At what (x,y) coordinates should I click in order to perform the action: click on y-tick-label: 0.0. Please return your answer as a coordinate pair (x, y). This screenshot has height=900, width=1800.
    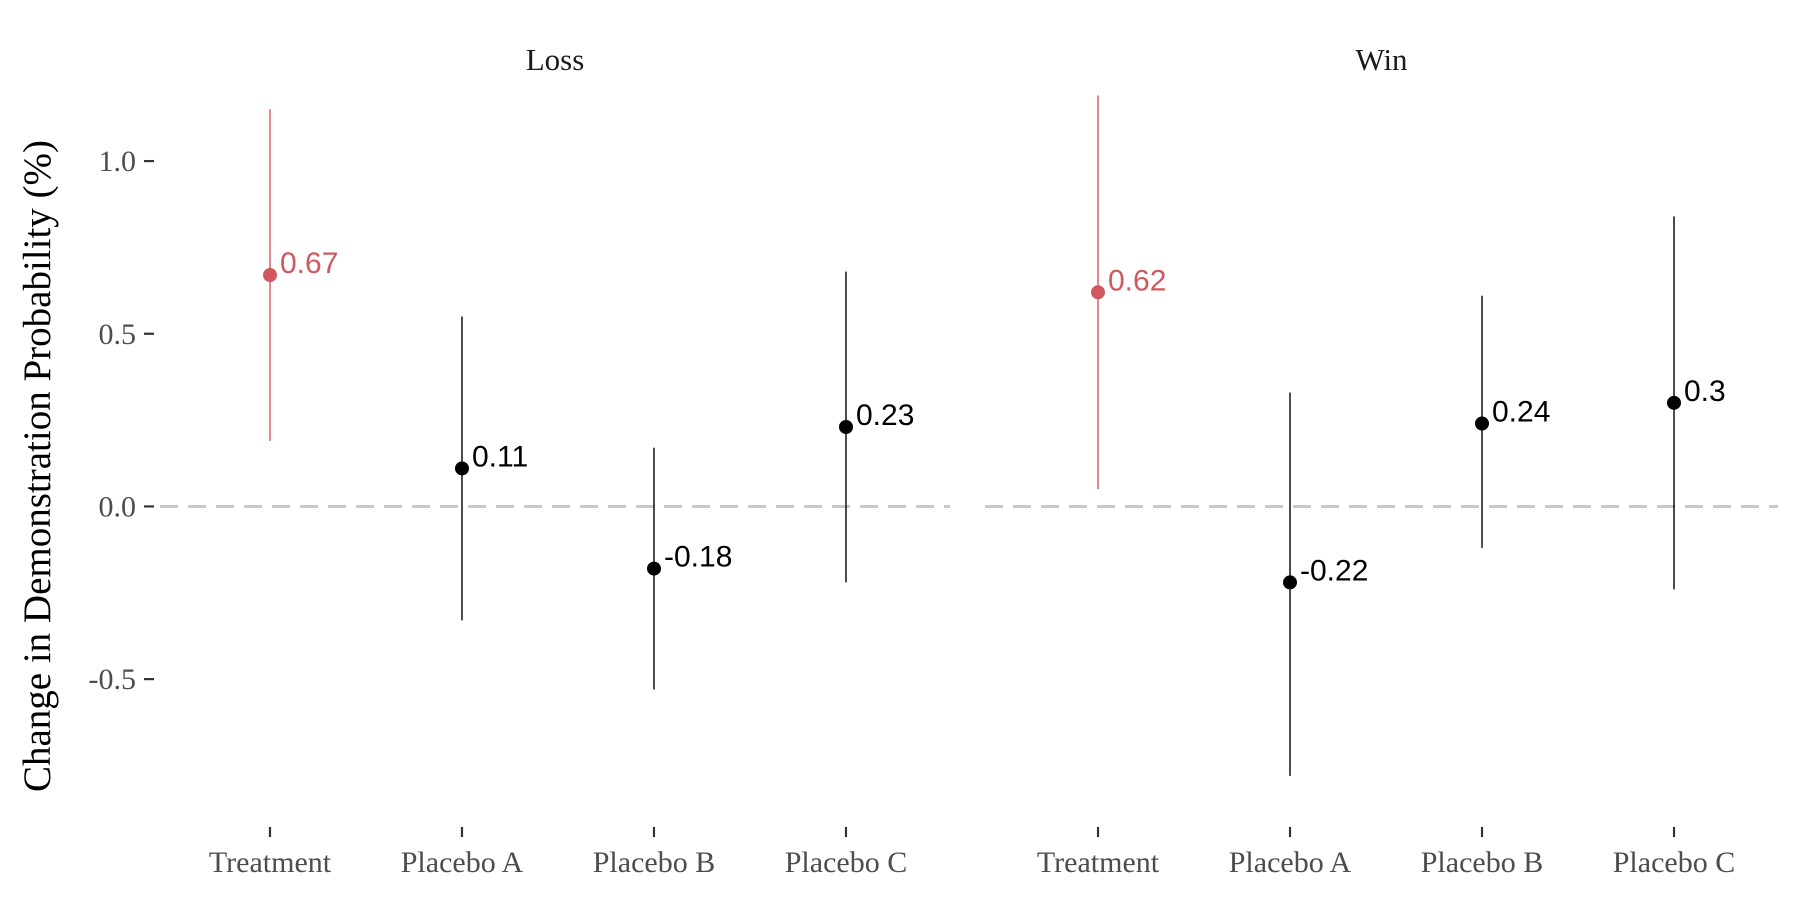
    Looking at the image, I should click on (118, 506).